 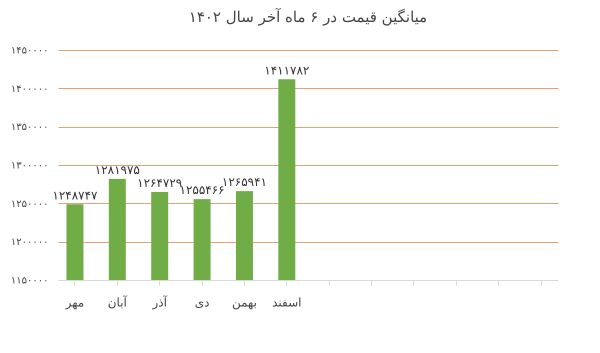 What do you see at coordinates (29, 166) in the screenshot?
I see `y-tick-label: ۱۳۰۰۰۰۰` at bounding box center [29, 166].